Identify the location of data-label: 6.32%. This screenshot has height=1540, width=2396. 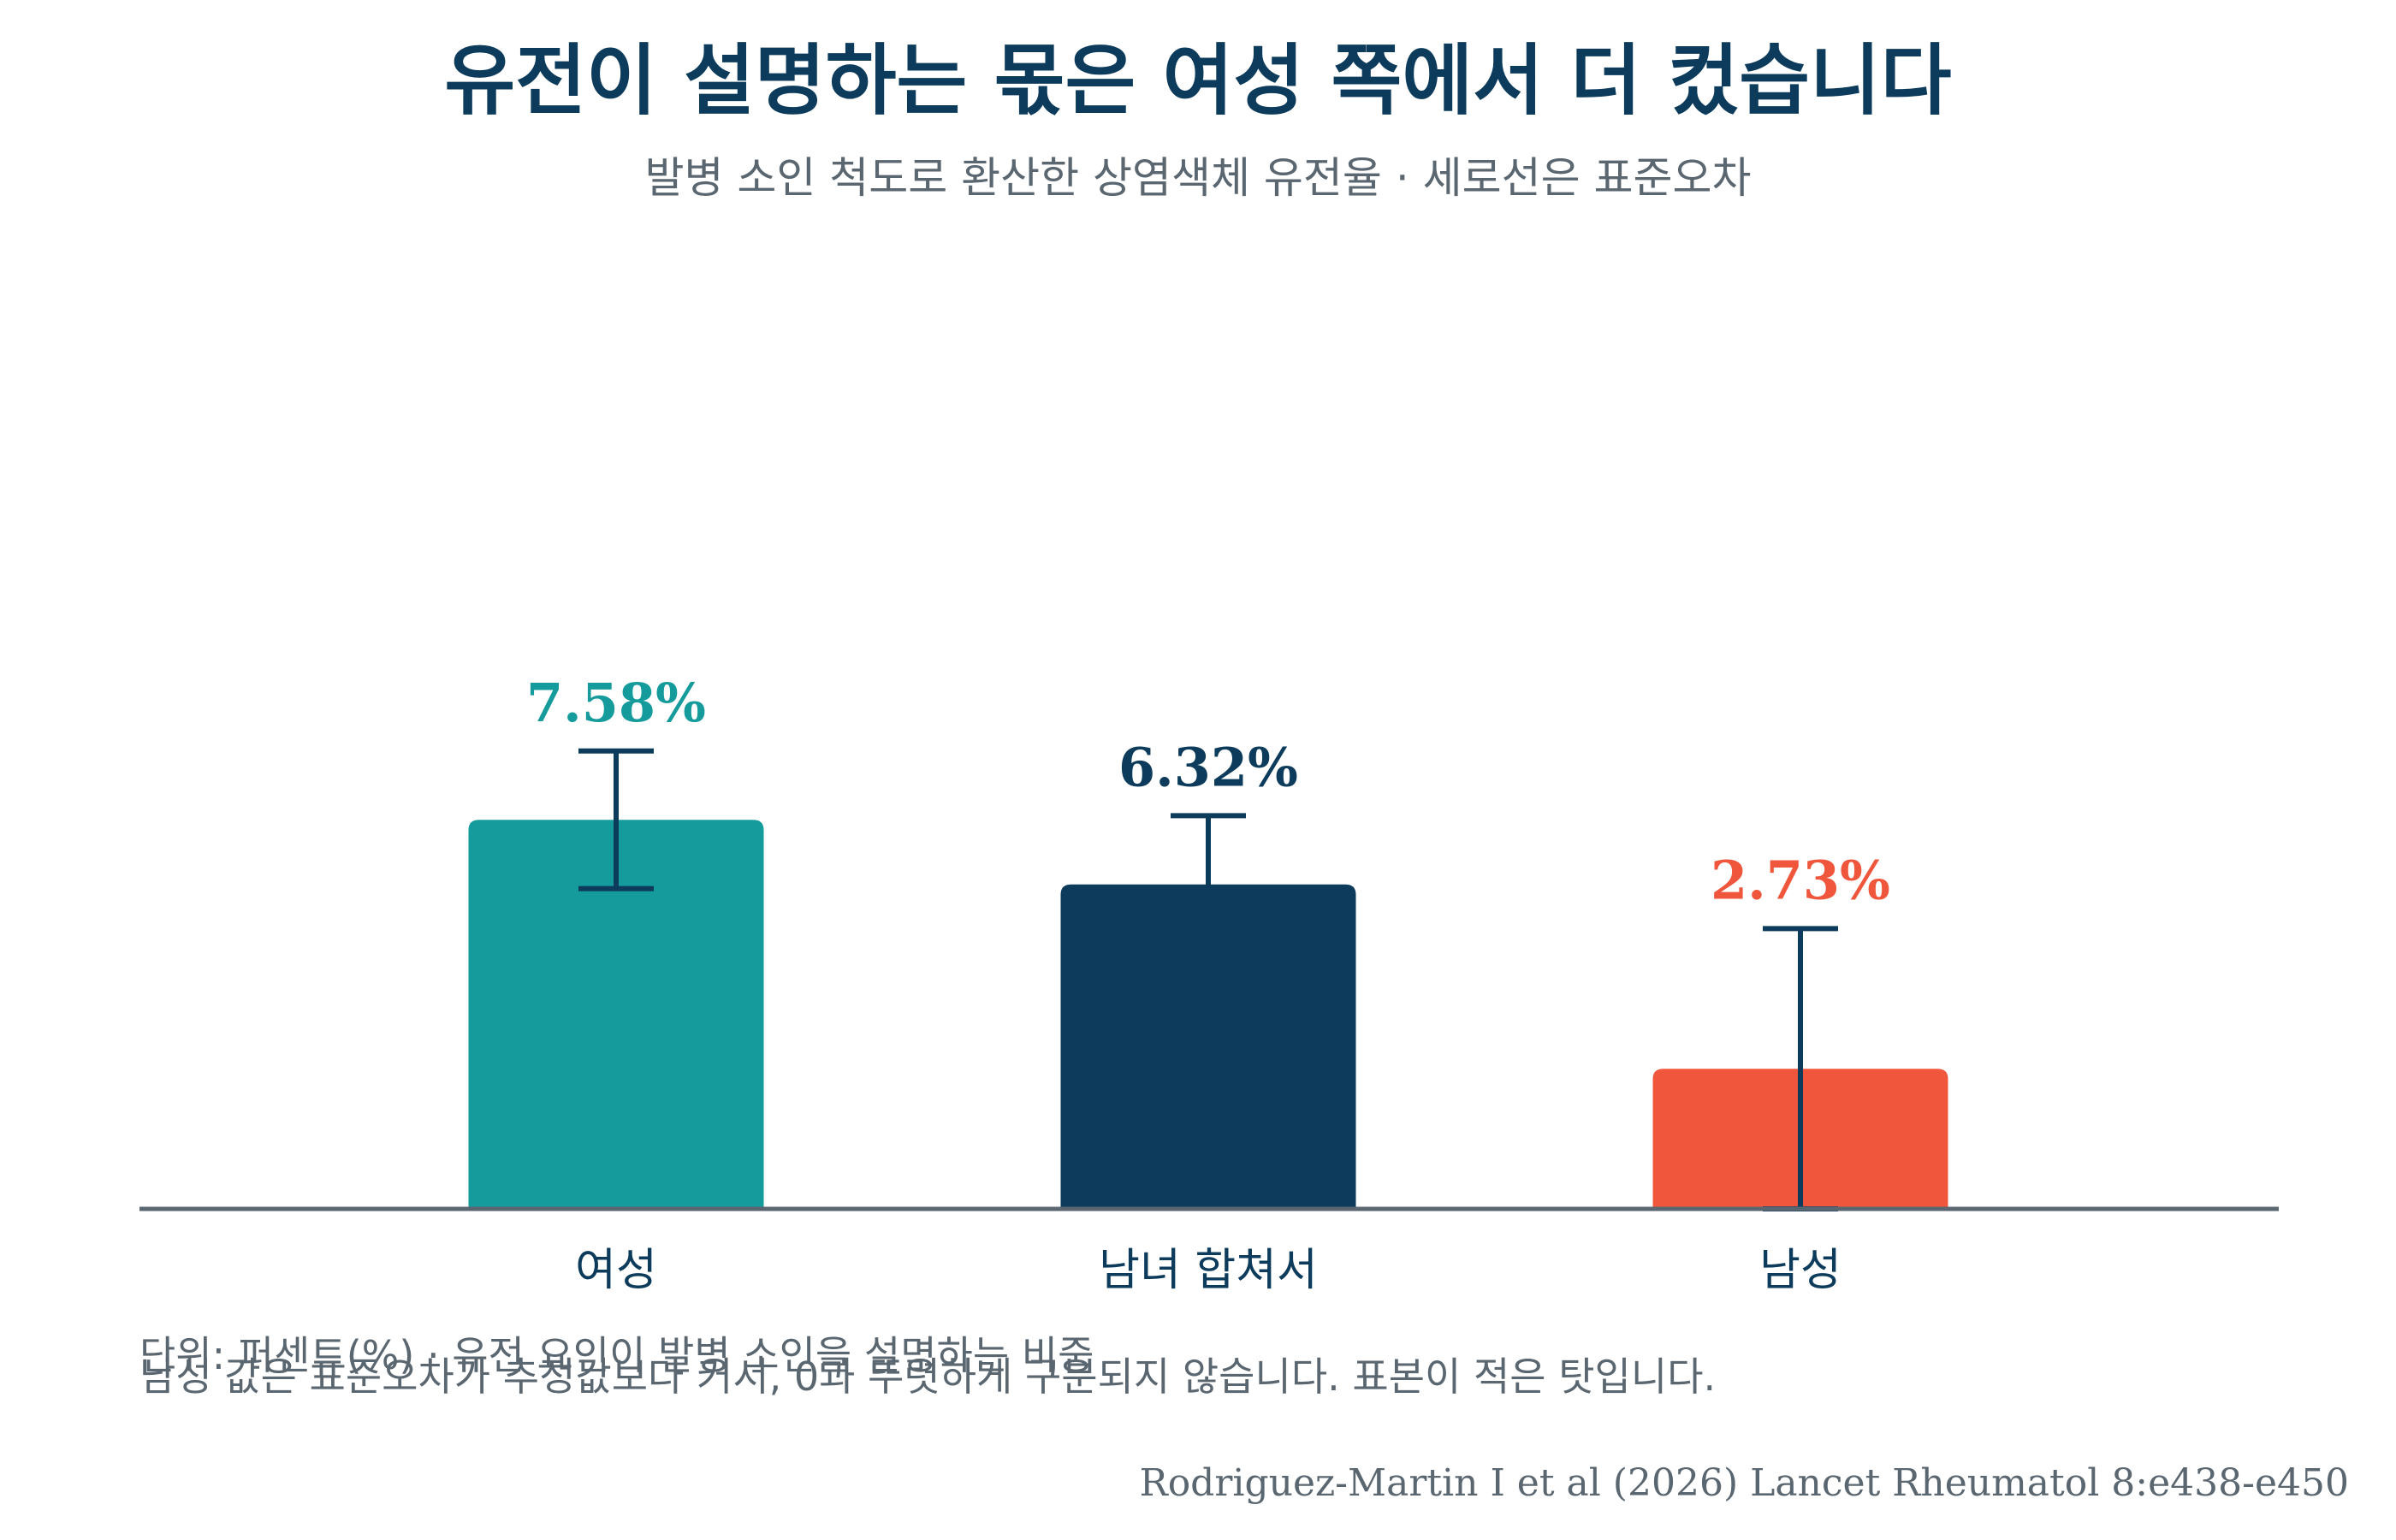
(1208, 767).